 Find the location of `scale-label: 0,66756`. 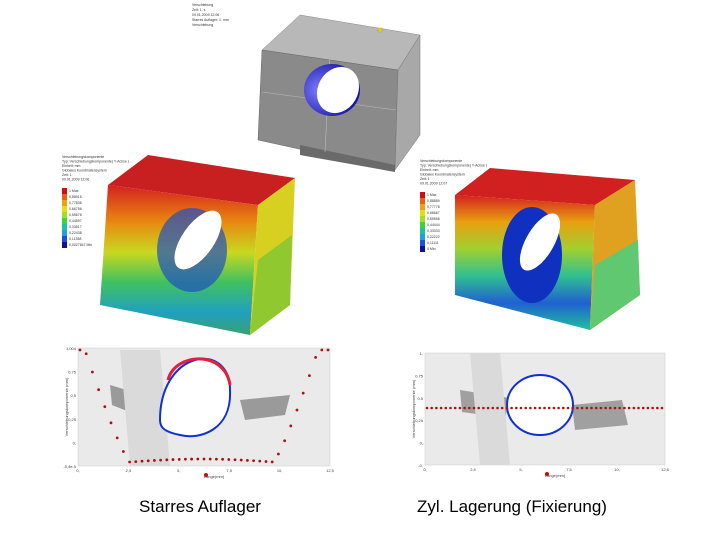

scale-label: 0,66756 is located at coordinates (75, 209).